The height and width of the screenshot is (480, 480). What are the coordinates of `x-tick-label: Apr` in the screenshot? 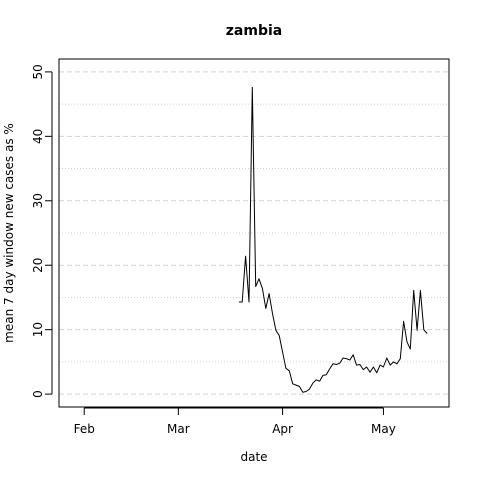 It's located at (282, 429).